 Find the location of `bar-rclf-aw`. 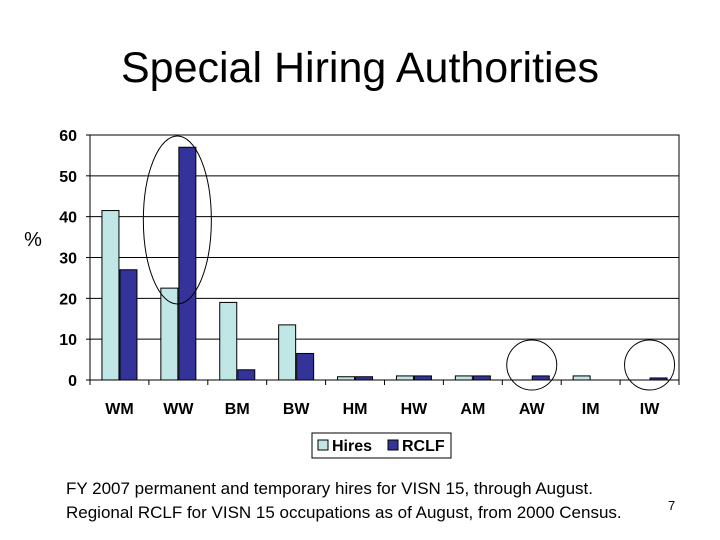

bar-rclf-aw is located at coordinates (540, 378).